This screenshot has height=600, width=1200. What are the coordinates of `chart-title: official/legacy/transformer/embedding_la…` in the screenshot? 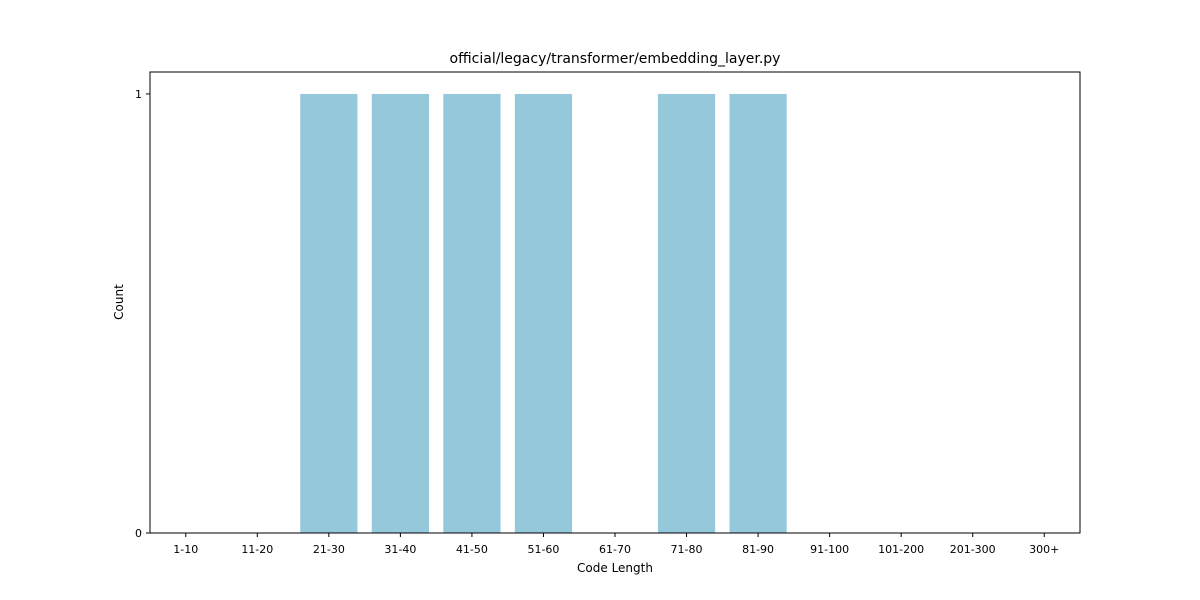 It's located at (615, 59).